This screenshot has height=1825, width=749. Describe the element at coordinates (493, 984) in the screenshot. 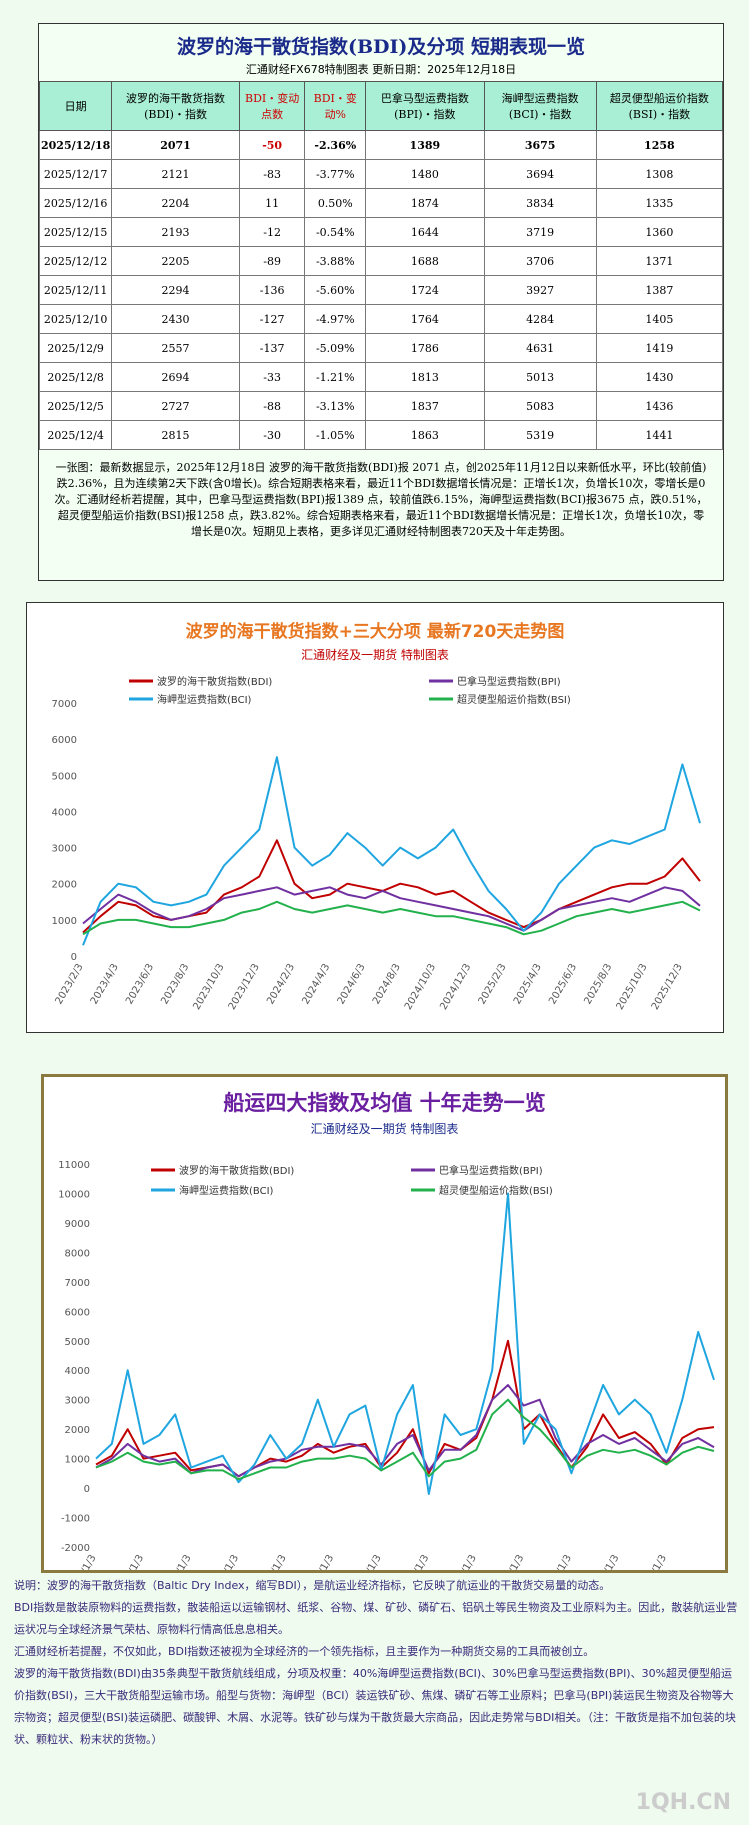

I see `x-tick-label: 2025/2/3` at that location.